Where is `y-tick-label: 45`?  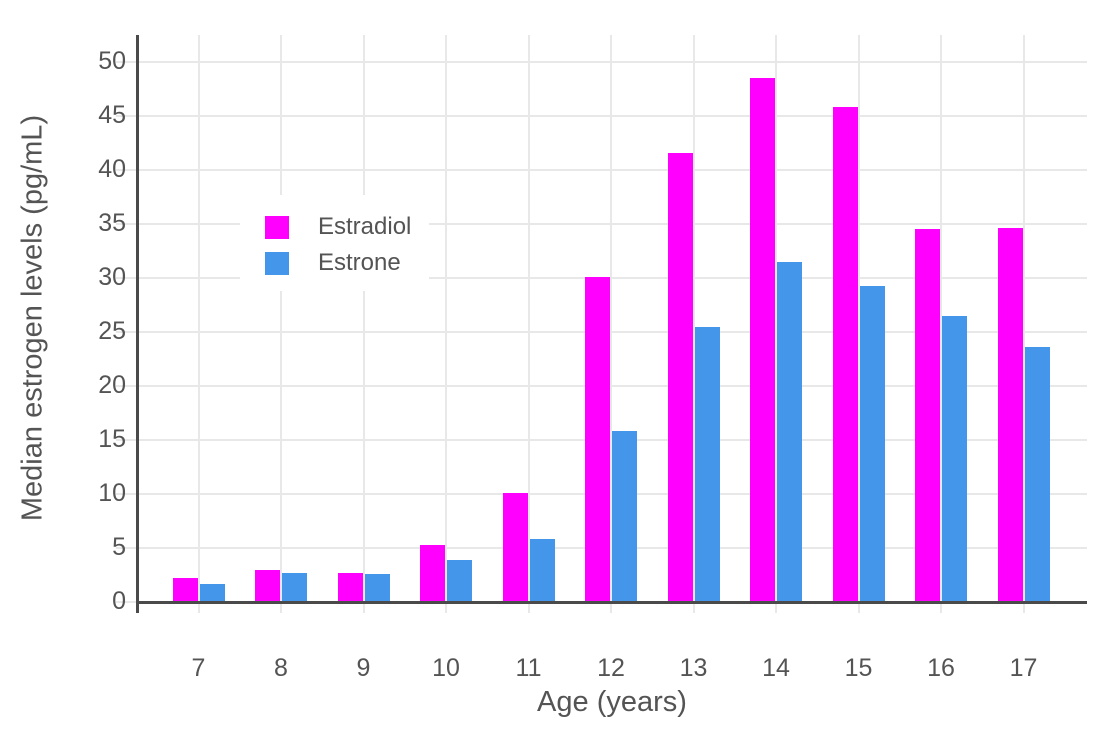 y-tick-label: 45 is located at coordinates (112, 115).